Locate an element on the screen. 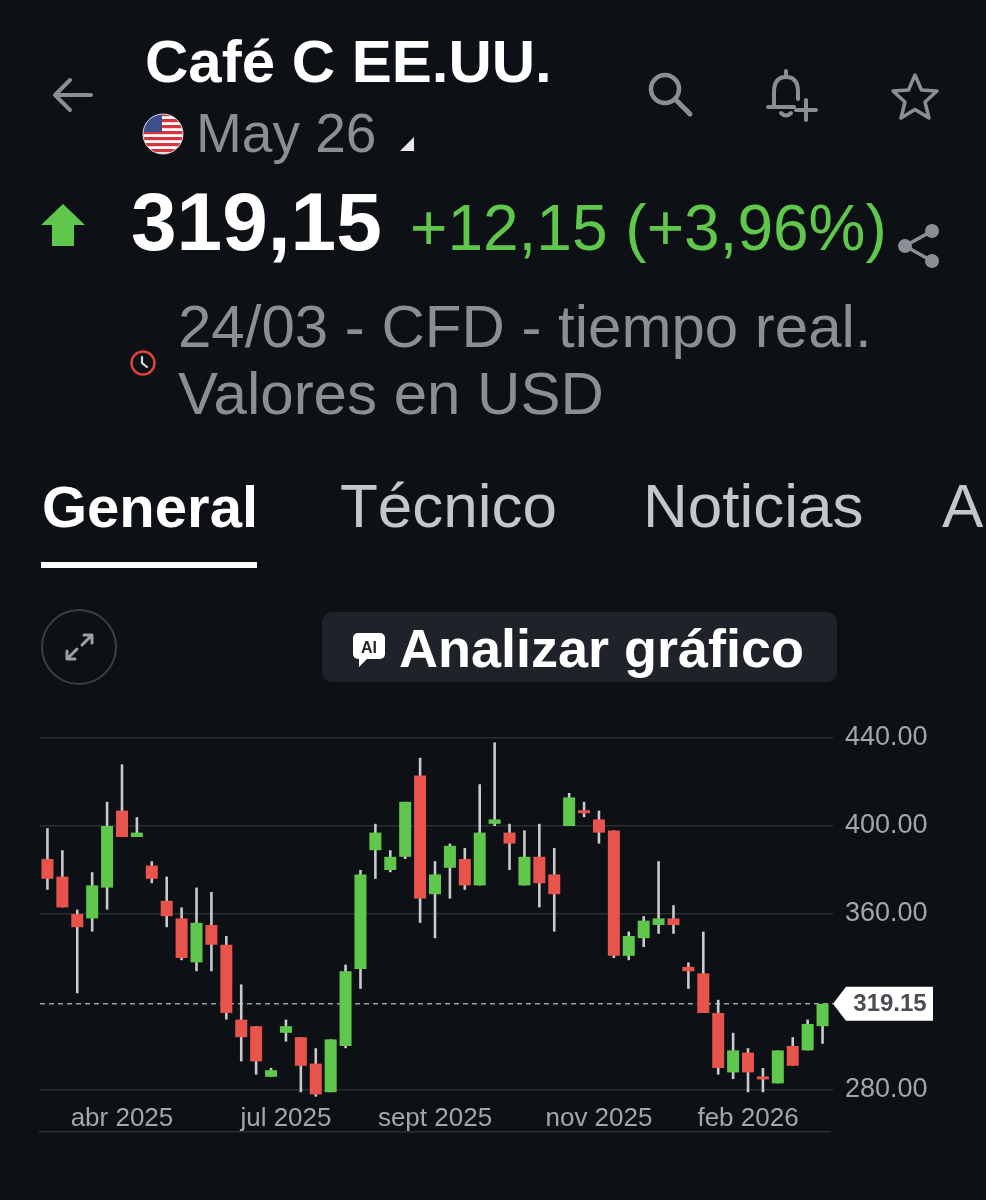 This screenshot has width=986, height=1200. text: General is located at coordinates (150, 506).